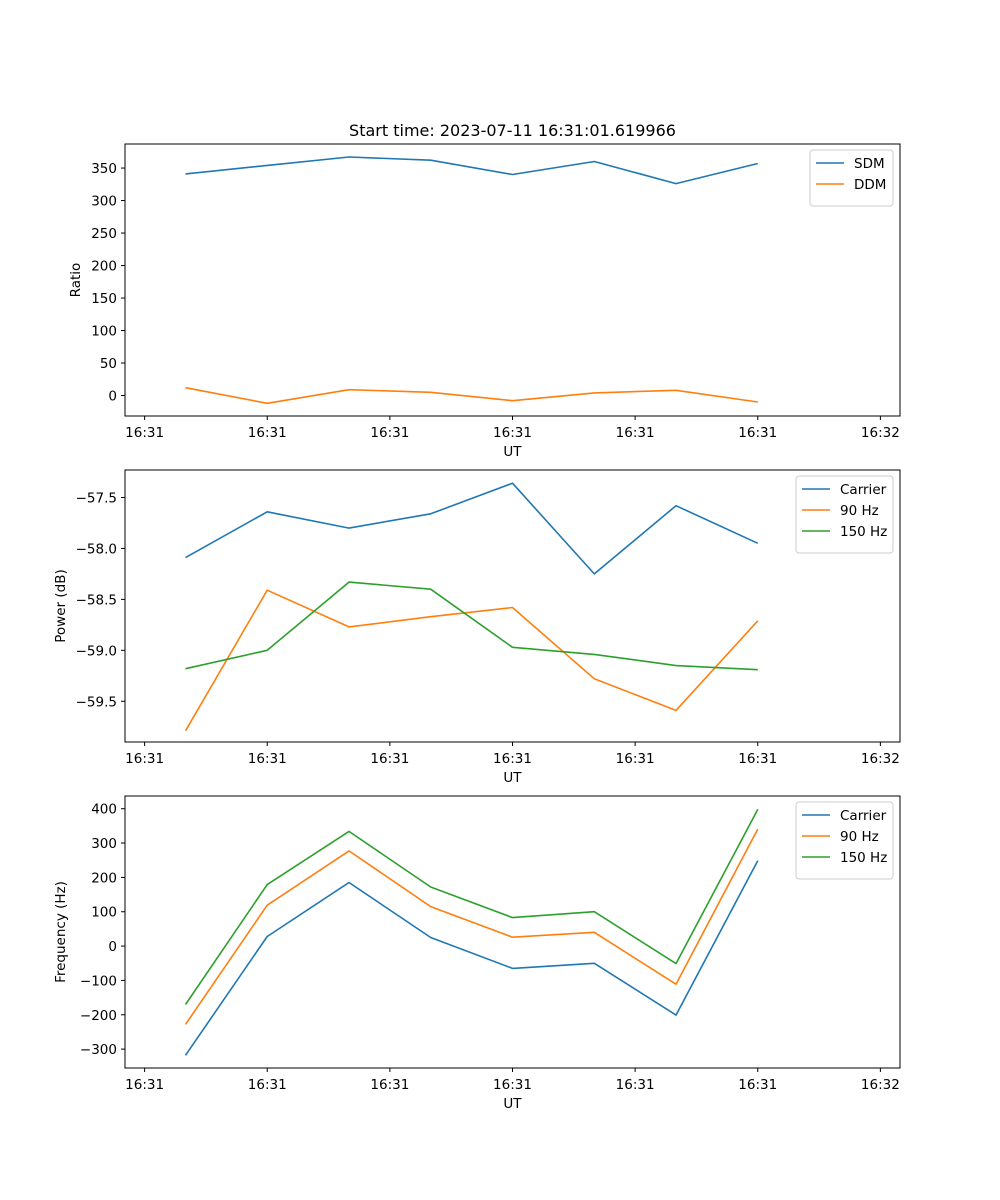  Describe the element at coordinates (851, 178) in the screenshot. I see `ratio-legend` at that location.